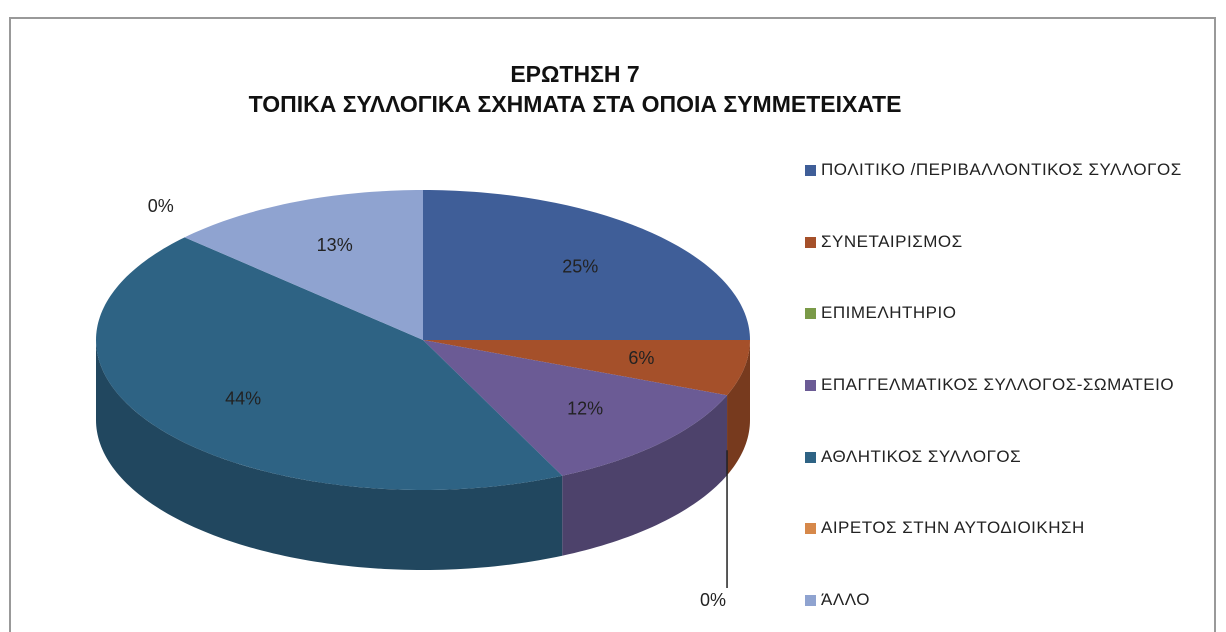 This screenshot has height=632, width=1226. What do you see at coordinates (585, 409) in the screenshot?
I see `data-label: 12%` at bounding box center [585, 409].